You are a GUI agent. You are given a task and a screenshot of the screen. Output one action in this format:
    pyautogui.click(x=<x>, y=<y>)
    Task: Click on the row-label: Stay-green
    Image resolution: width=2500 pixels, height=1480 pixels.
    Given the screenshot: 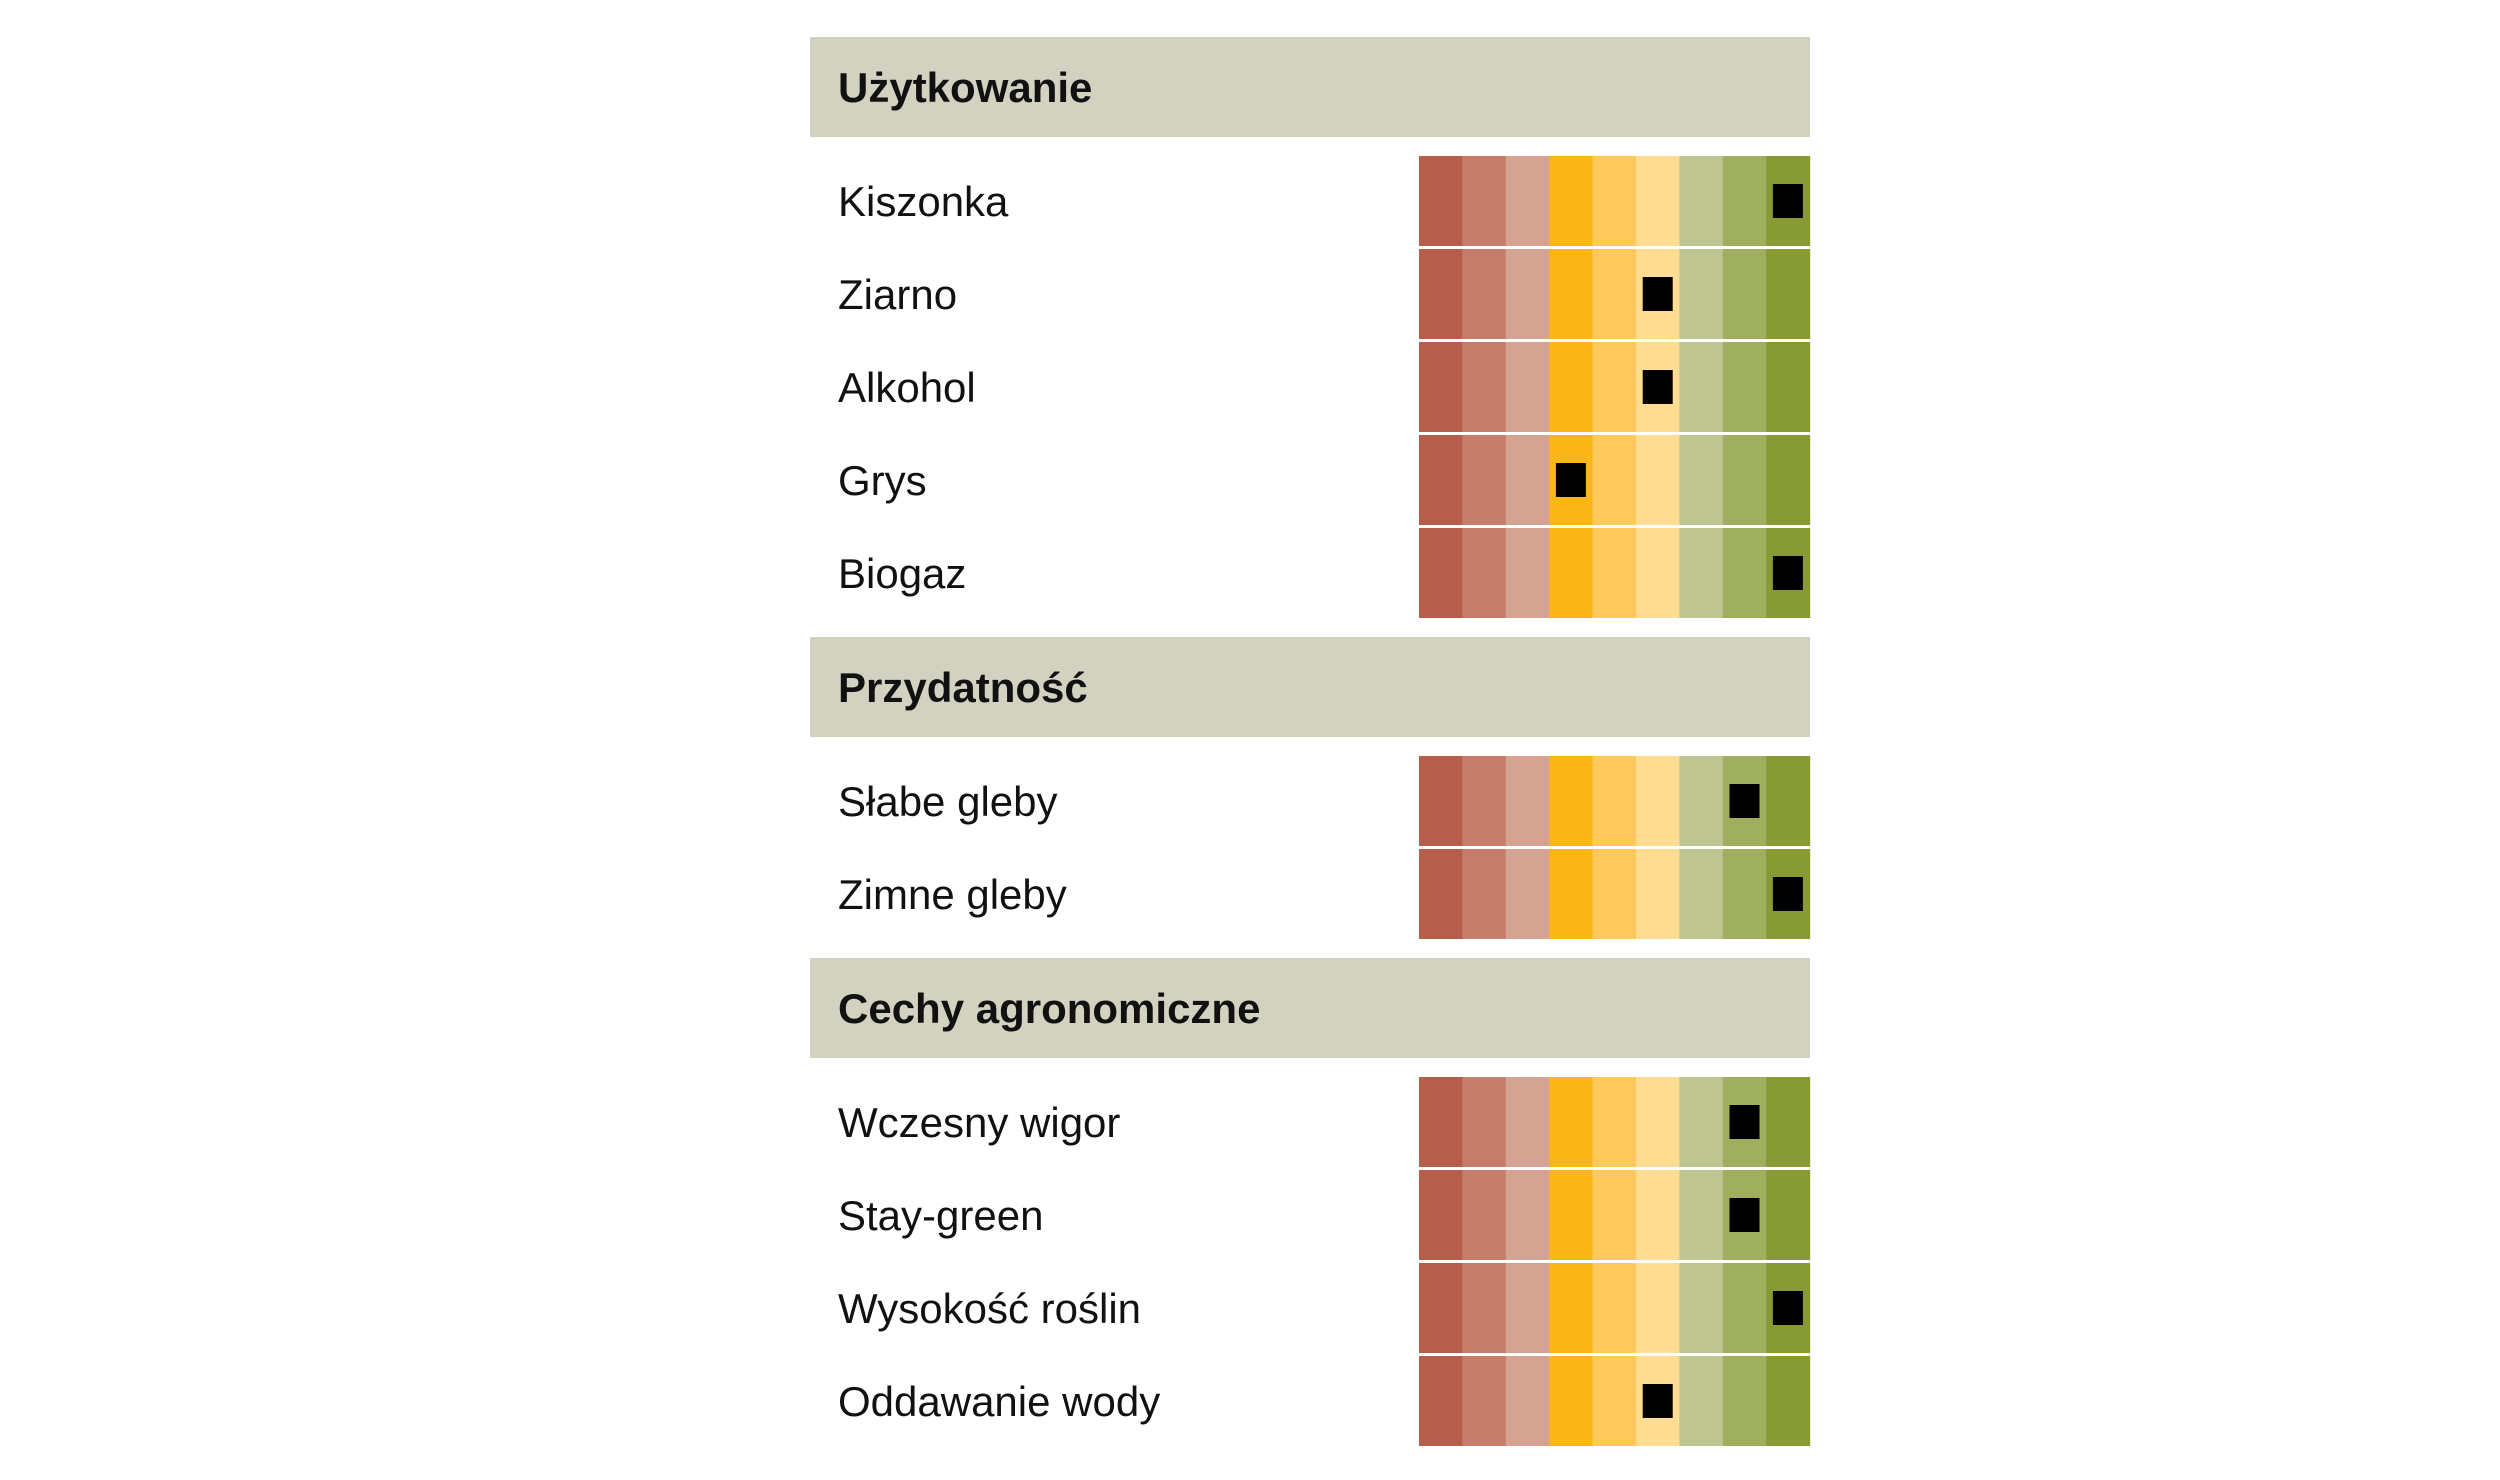 What is the action you would take?
    pyautogui.click(x=940, y=1215)
    